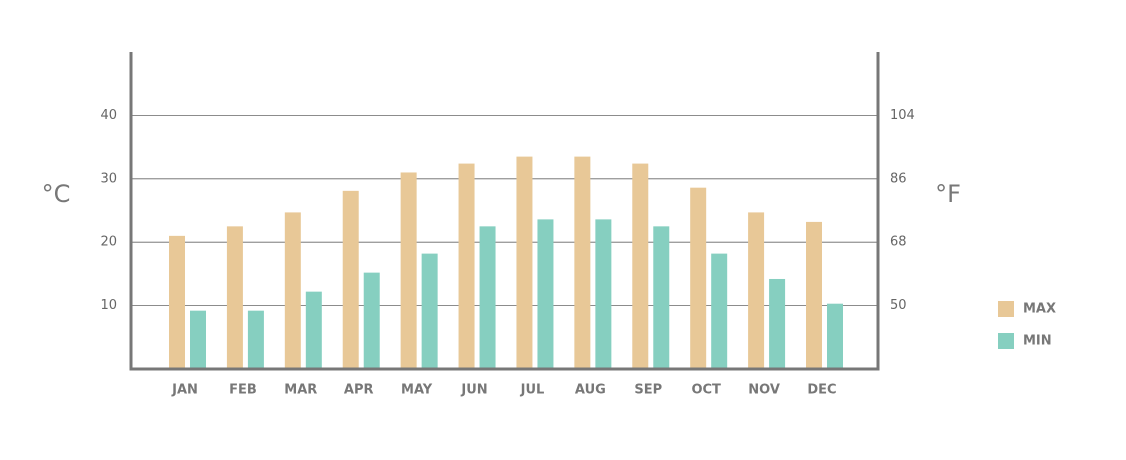 The width and height of the screenshot is (1126, 460). Describe the element at coordinates (1037, 341) in the screenshot. I see `legend-label: MIN` at that location.